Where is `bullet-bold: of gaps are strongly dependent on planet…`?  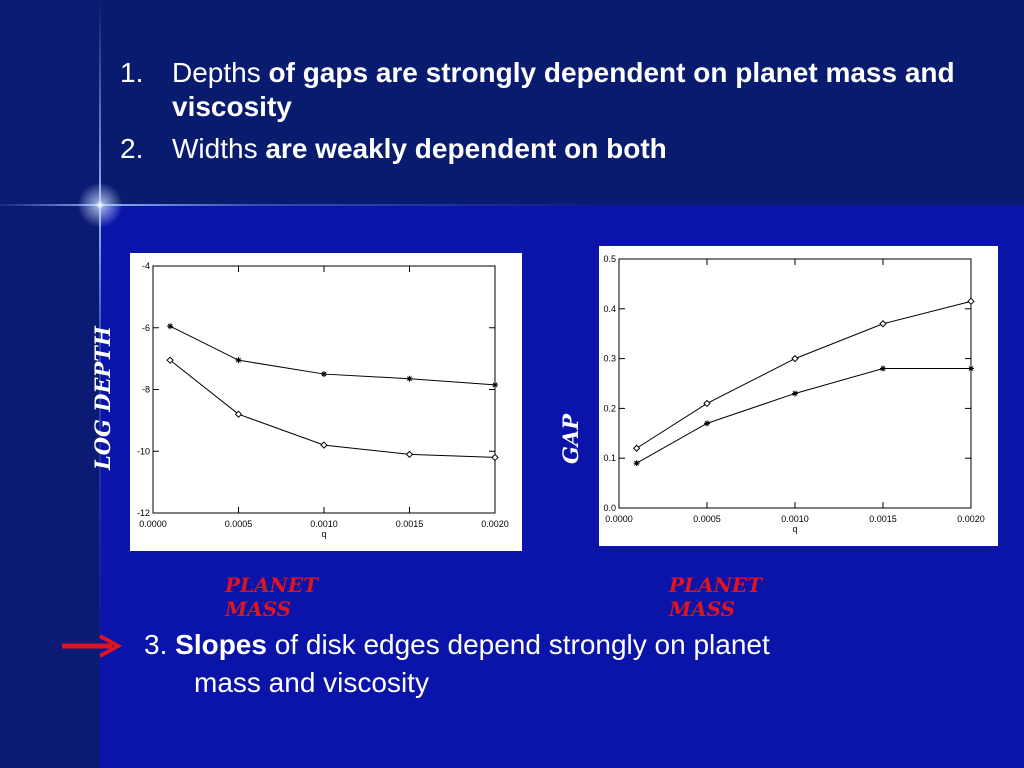 bullet-bold: of gaps are strongly dependent on planet… is located at coordinates (563, 89).